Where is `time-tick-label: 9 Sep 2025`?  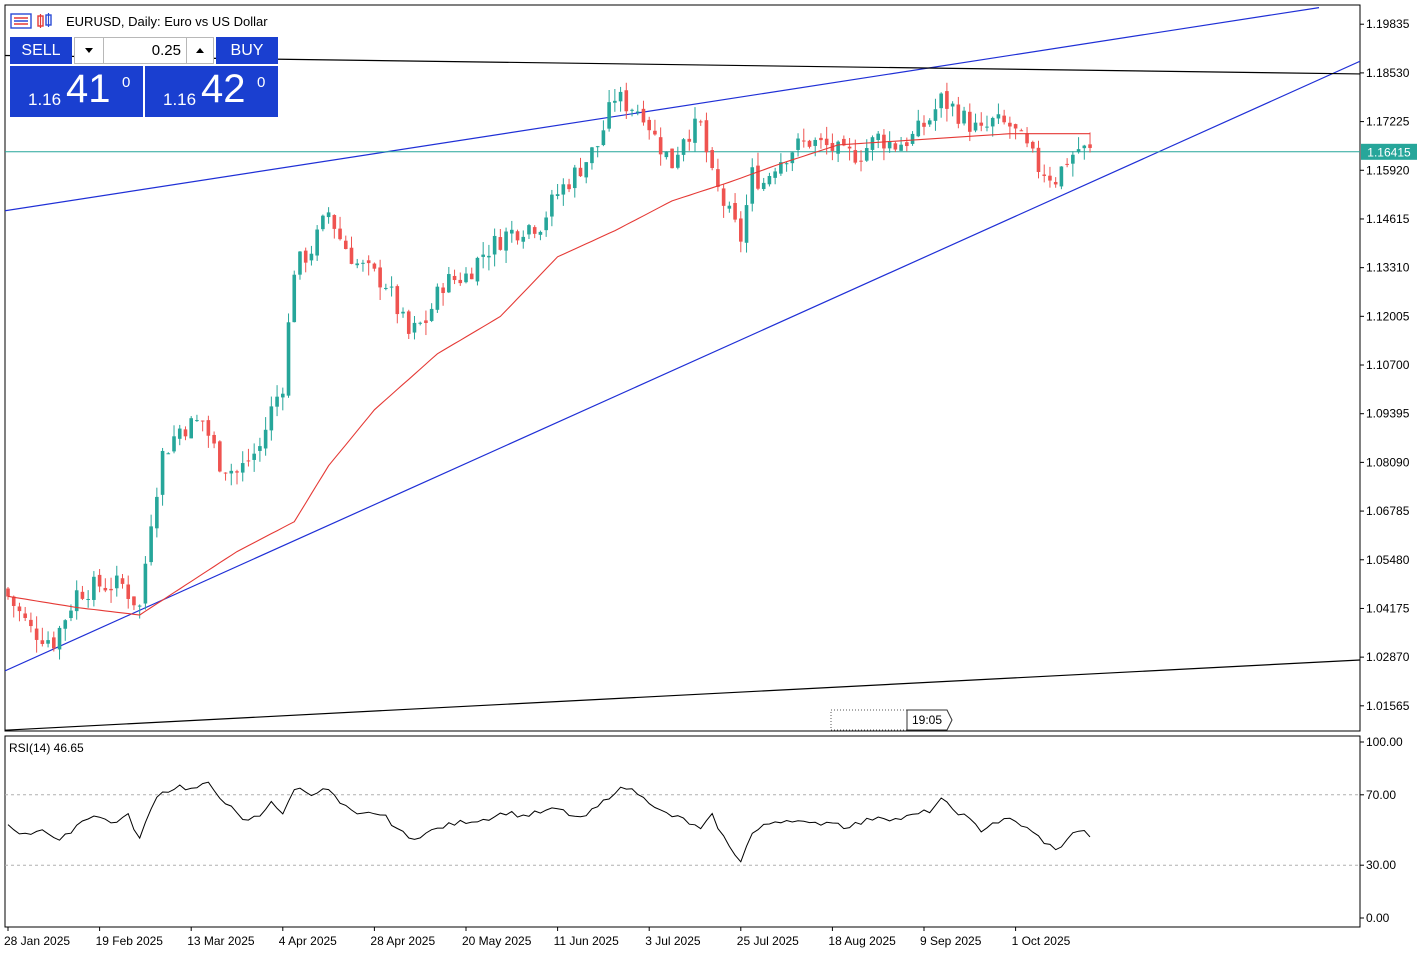
time-tick-label: 9 Sep 2025 is located at coordinates (951, 941).